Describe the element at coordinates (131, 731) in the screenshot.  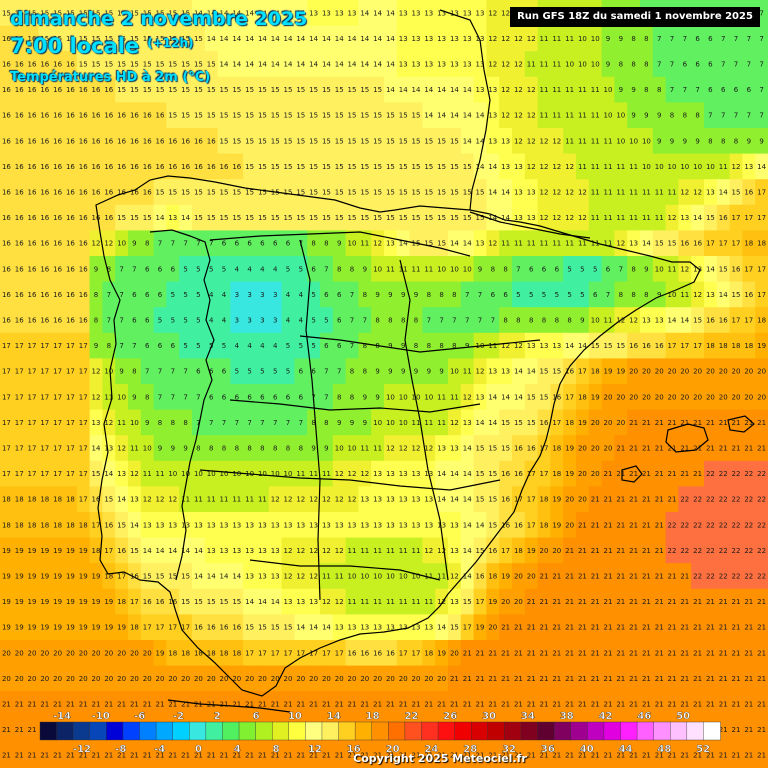
I see `legend-swatch` at that location.